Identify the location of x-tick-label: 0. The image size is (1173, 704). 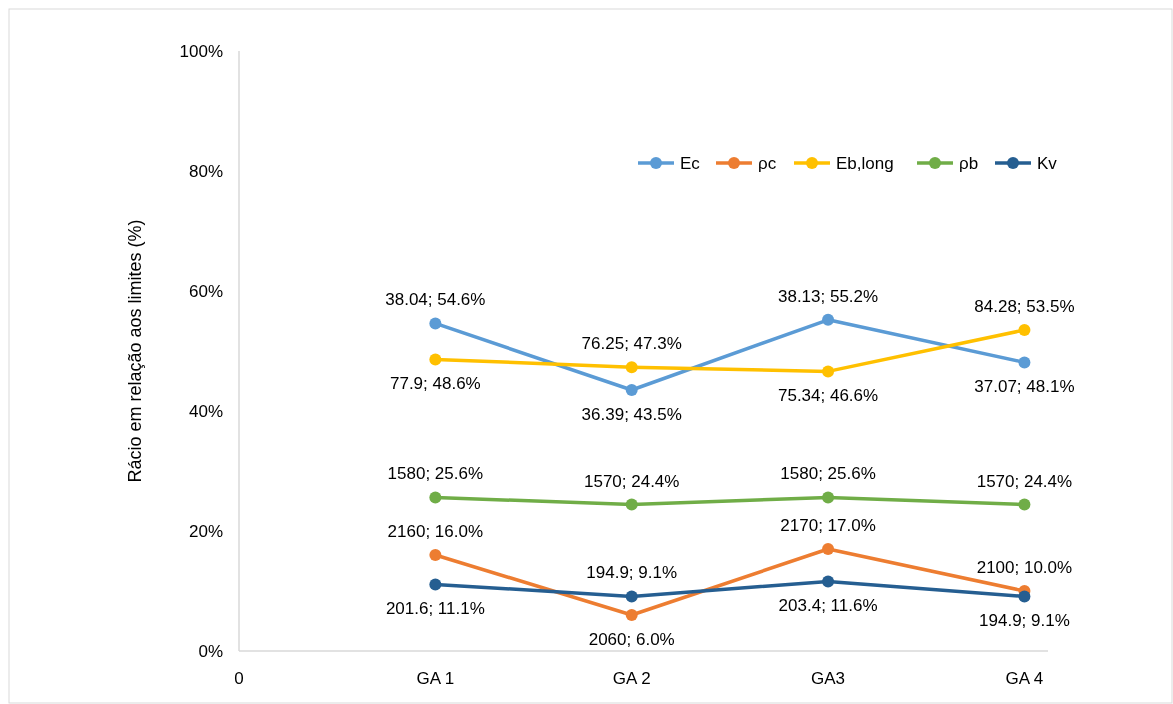
(239, 678).